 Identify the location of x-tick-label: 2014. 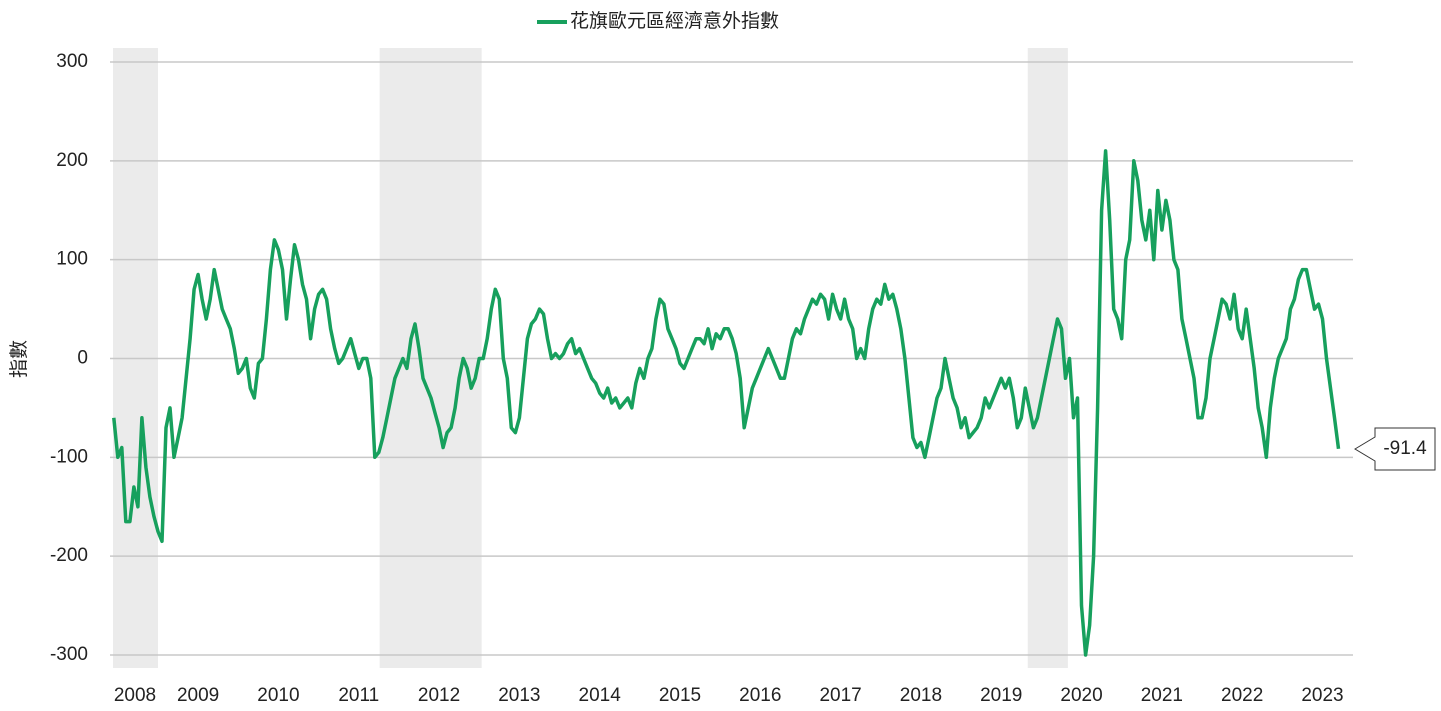
(600, 695).